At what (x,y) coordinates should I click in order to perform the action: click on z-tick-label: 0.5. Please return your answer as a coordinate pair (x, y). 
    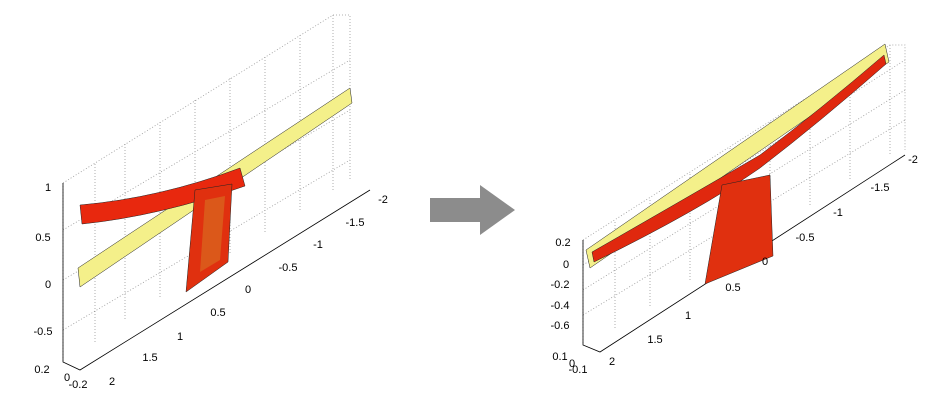
    Looking at the image, I should click on (42, 238).